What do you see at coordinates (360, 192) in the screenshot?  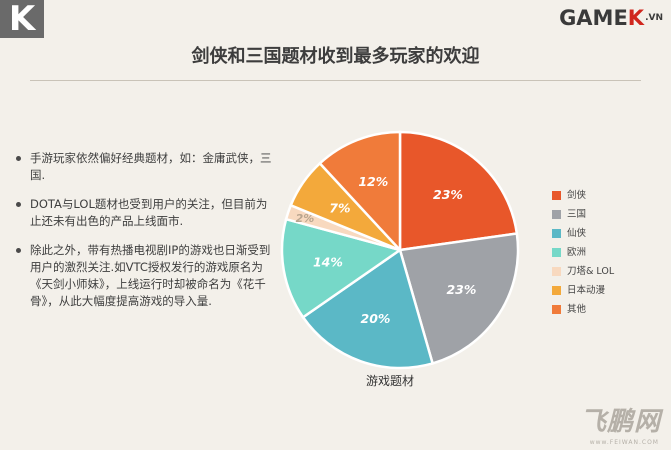 I see `pie-slice-other` at bounding box center [360, 192].